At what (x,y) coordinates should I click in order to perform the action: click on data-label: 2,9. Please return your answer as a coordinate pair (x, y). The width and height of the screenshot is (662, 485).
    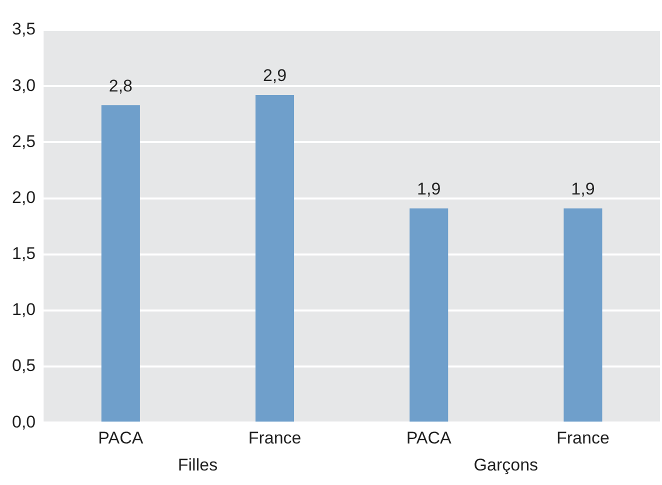
    Looking at the image, I should click on (274, 76).